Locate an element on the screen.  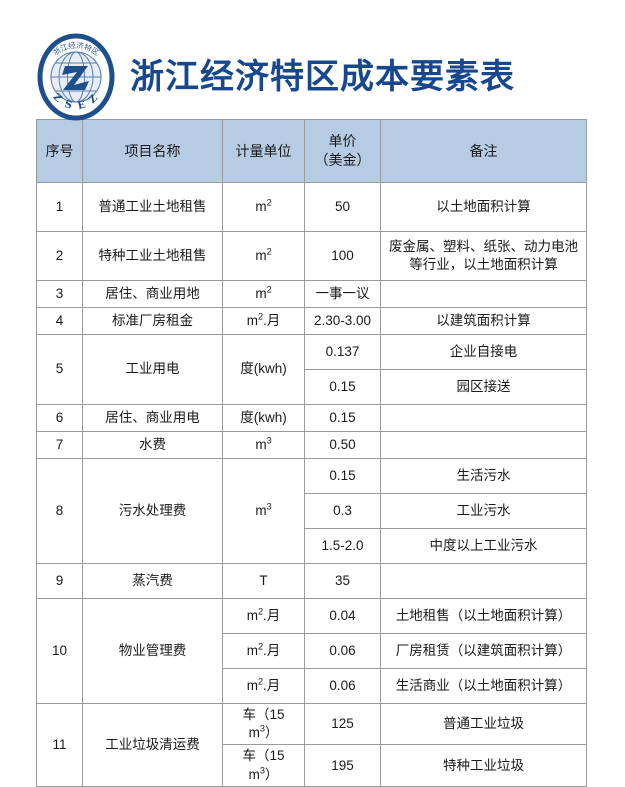
cell-row-number: 8 is located at coordinates (59, 511).